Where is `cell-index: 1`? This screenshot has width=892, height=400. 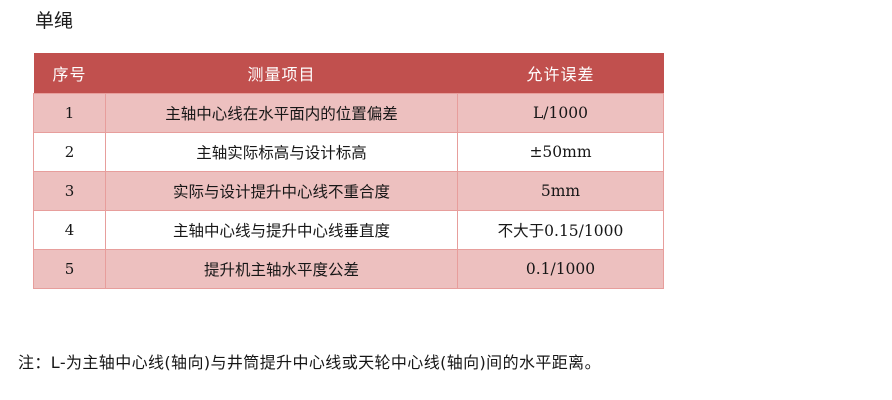
cell-index: 1 is located at coordinates (69, 113).